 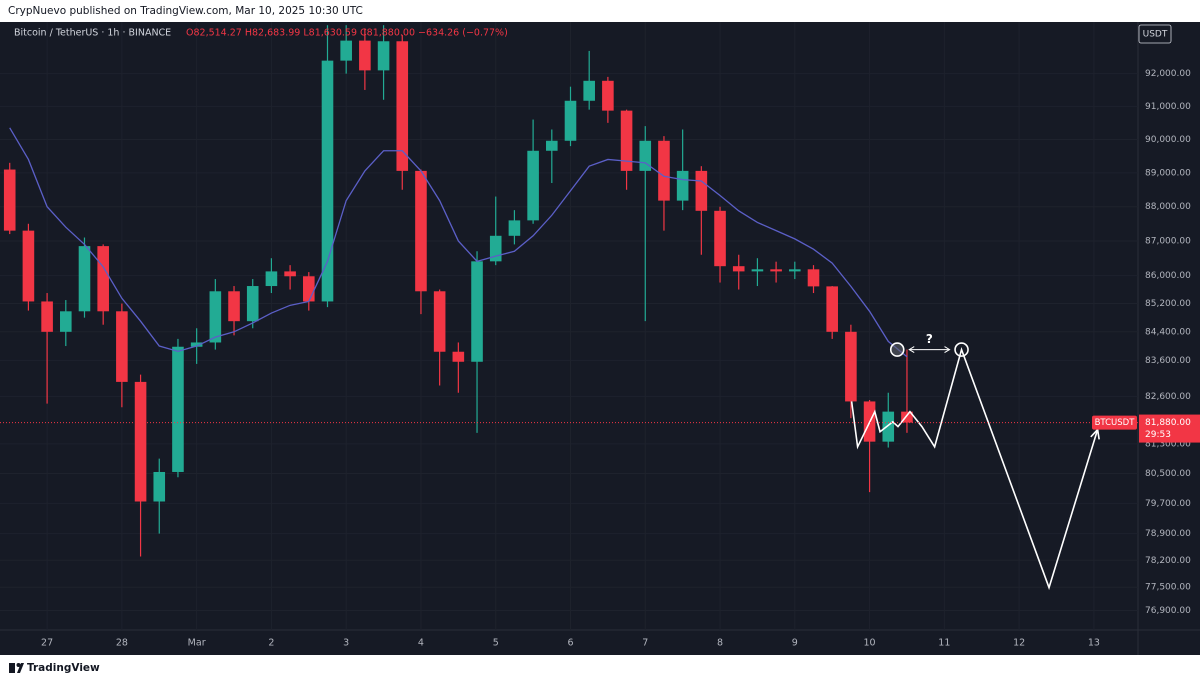 I want to click on x-tick-label: 5, so click(x=496, y=643).